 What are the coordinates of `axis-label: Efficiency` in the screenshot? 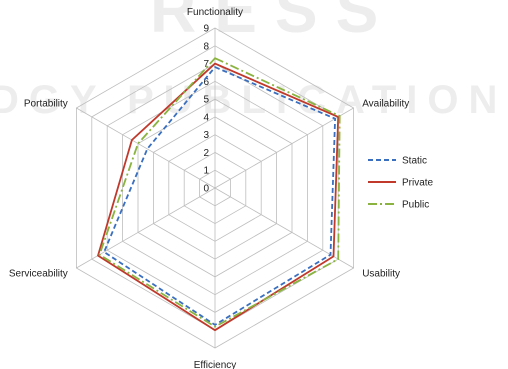 It's located at (215, 364).